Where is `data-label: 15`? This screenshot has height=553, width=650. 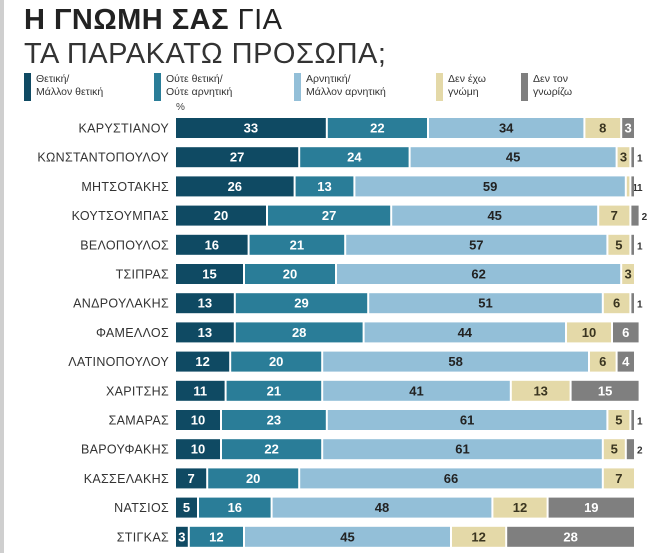 data-label: 15 is located at coordinates (209, 274).